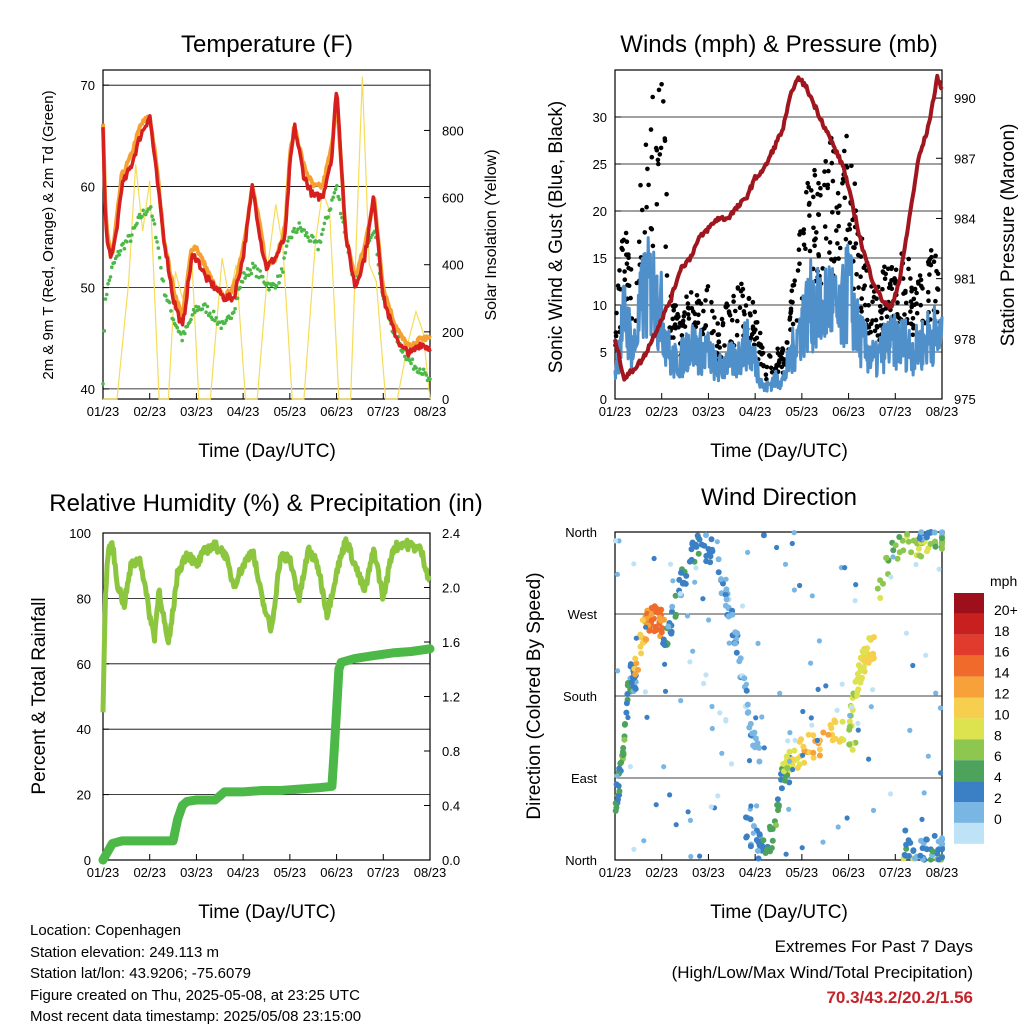 This screenshot has height=1028, width=1024. Describe the element at coordinates (778, 227) in the screenshot. I see `pressure-series` at that location.